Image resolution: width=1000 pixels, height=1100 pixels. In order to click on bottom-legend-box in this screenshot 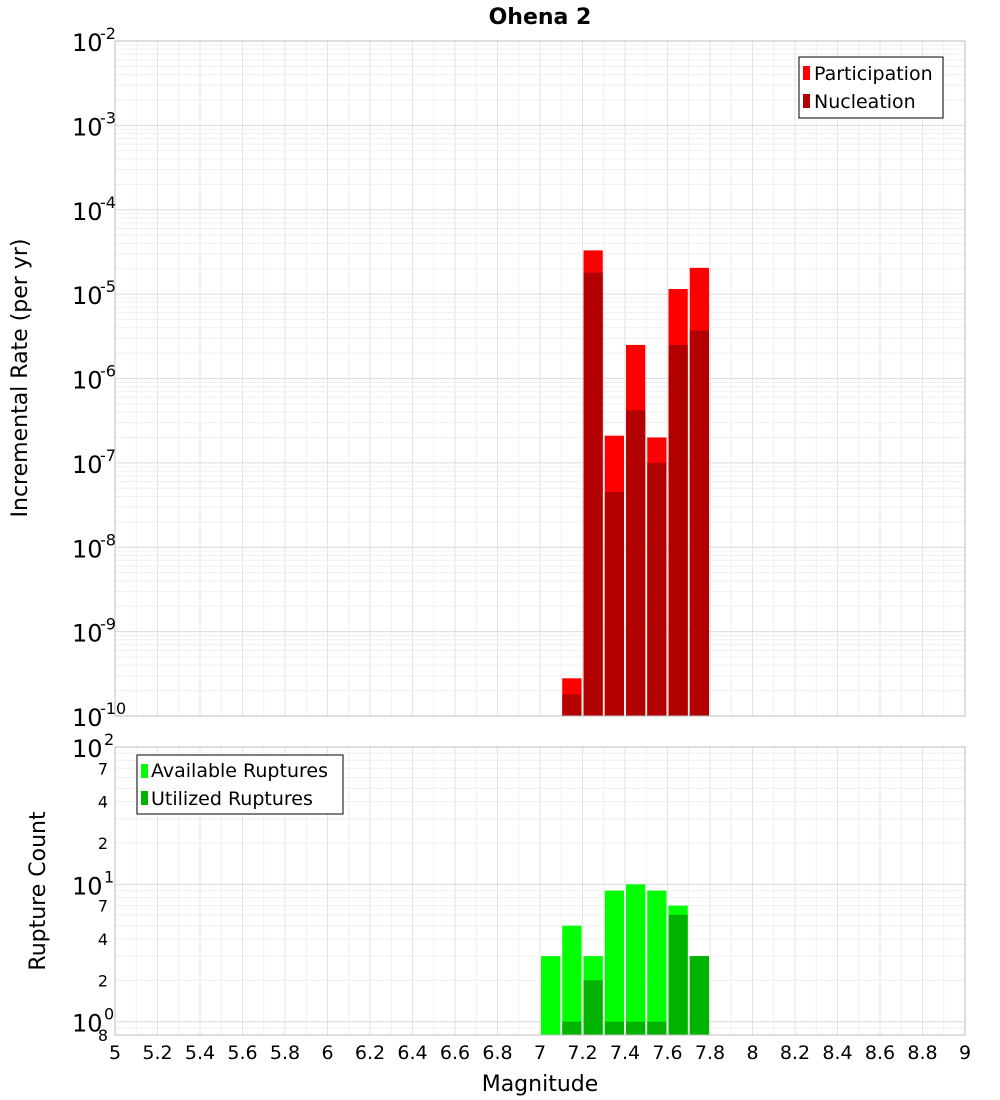, I will do `click(240, 784)`.